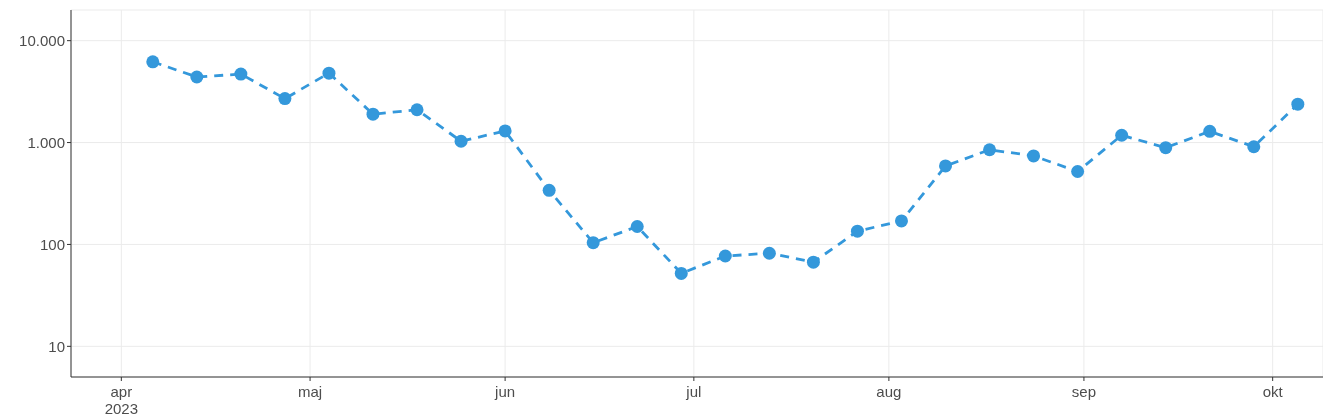 The width and height of the screenshot is (1323, 416). I want to click on x-tick-label: jun, so click(505, 391).